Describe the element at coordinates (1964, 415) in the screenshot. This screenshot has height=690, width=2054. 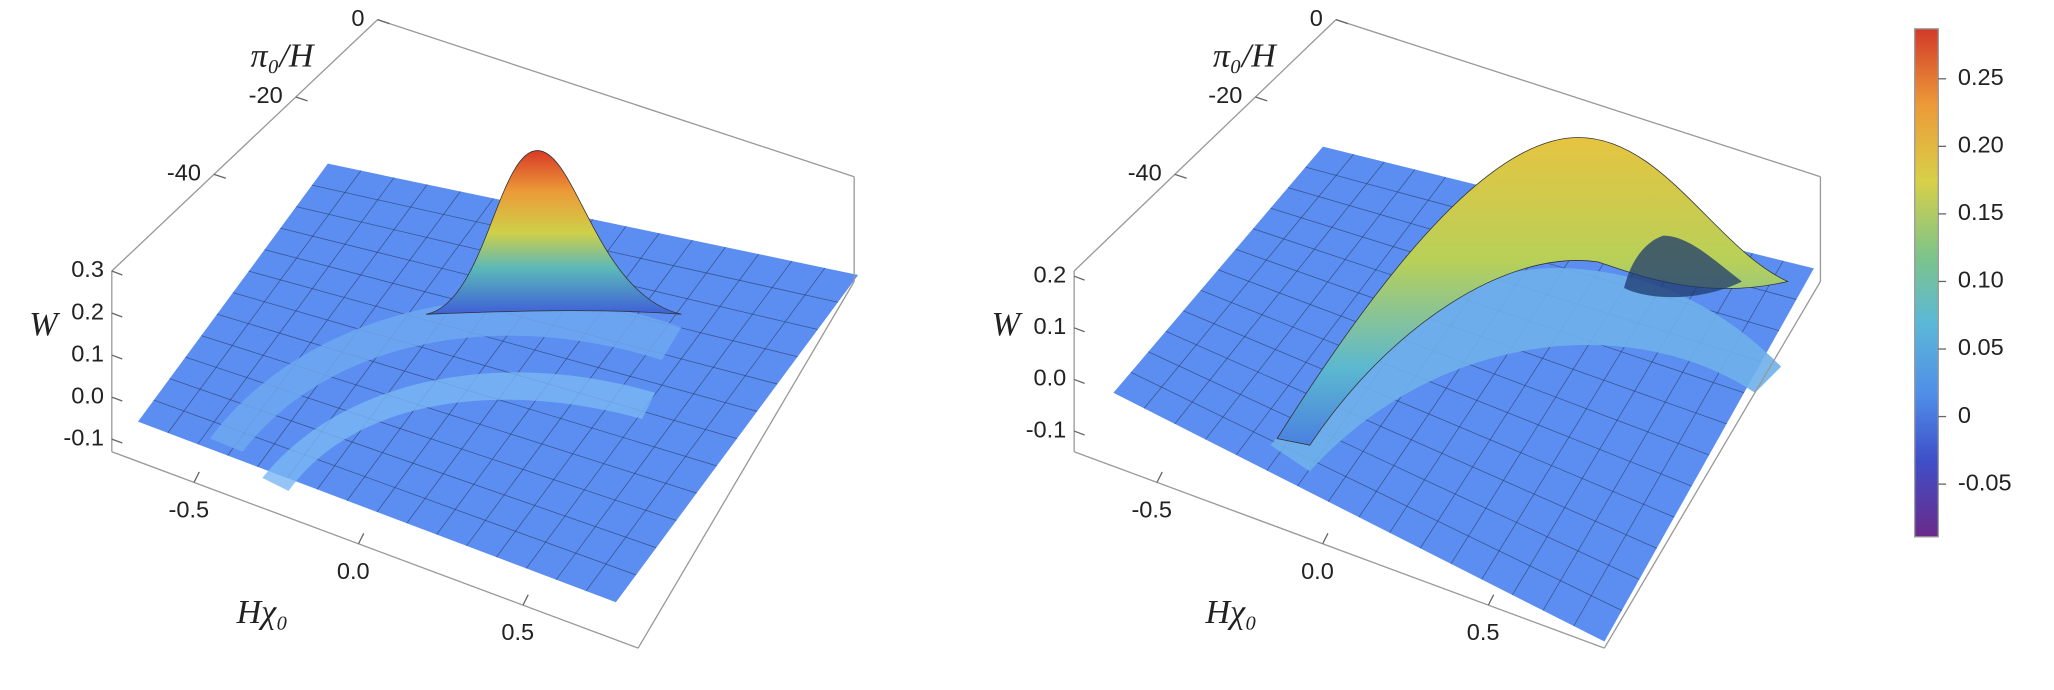
I see `colorbar-tick-label: 0` at that location.